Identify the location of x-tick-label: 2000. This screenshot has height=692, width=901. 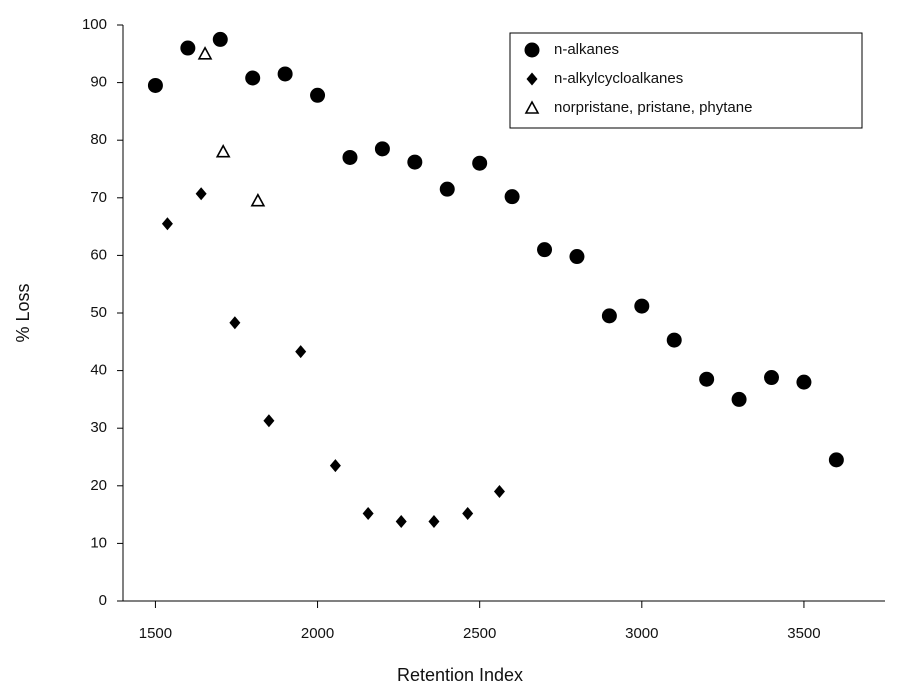
(317, 633).